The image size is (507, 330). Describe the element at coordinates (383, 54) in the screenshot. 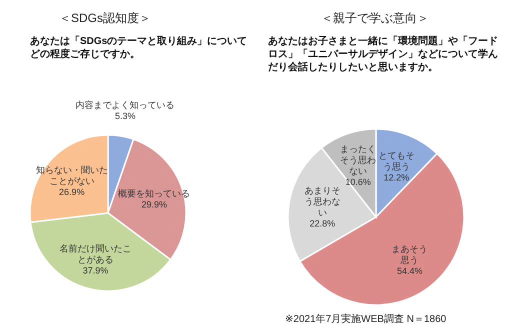

I see `chart-subtitle: あなたはお子さまと一緒に「環境問題」や「フードロス」「ユニバーサルデザイン」などについて学んだり会話したりしたいと思いますか。` at that location.